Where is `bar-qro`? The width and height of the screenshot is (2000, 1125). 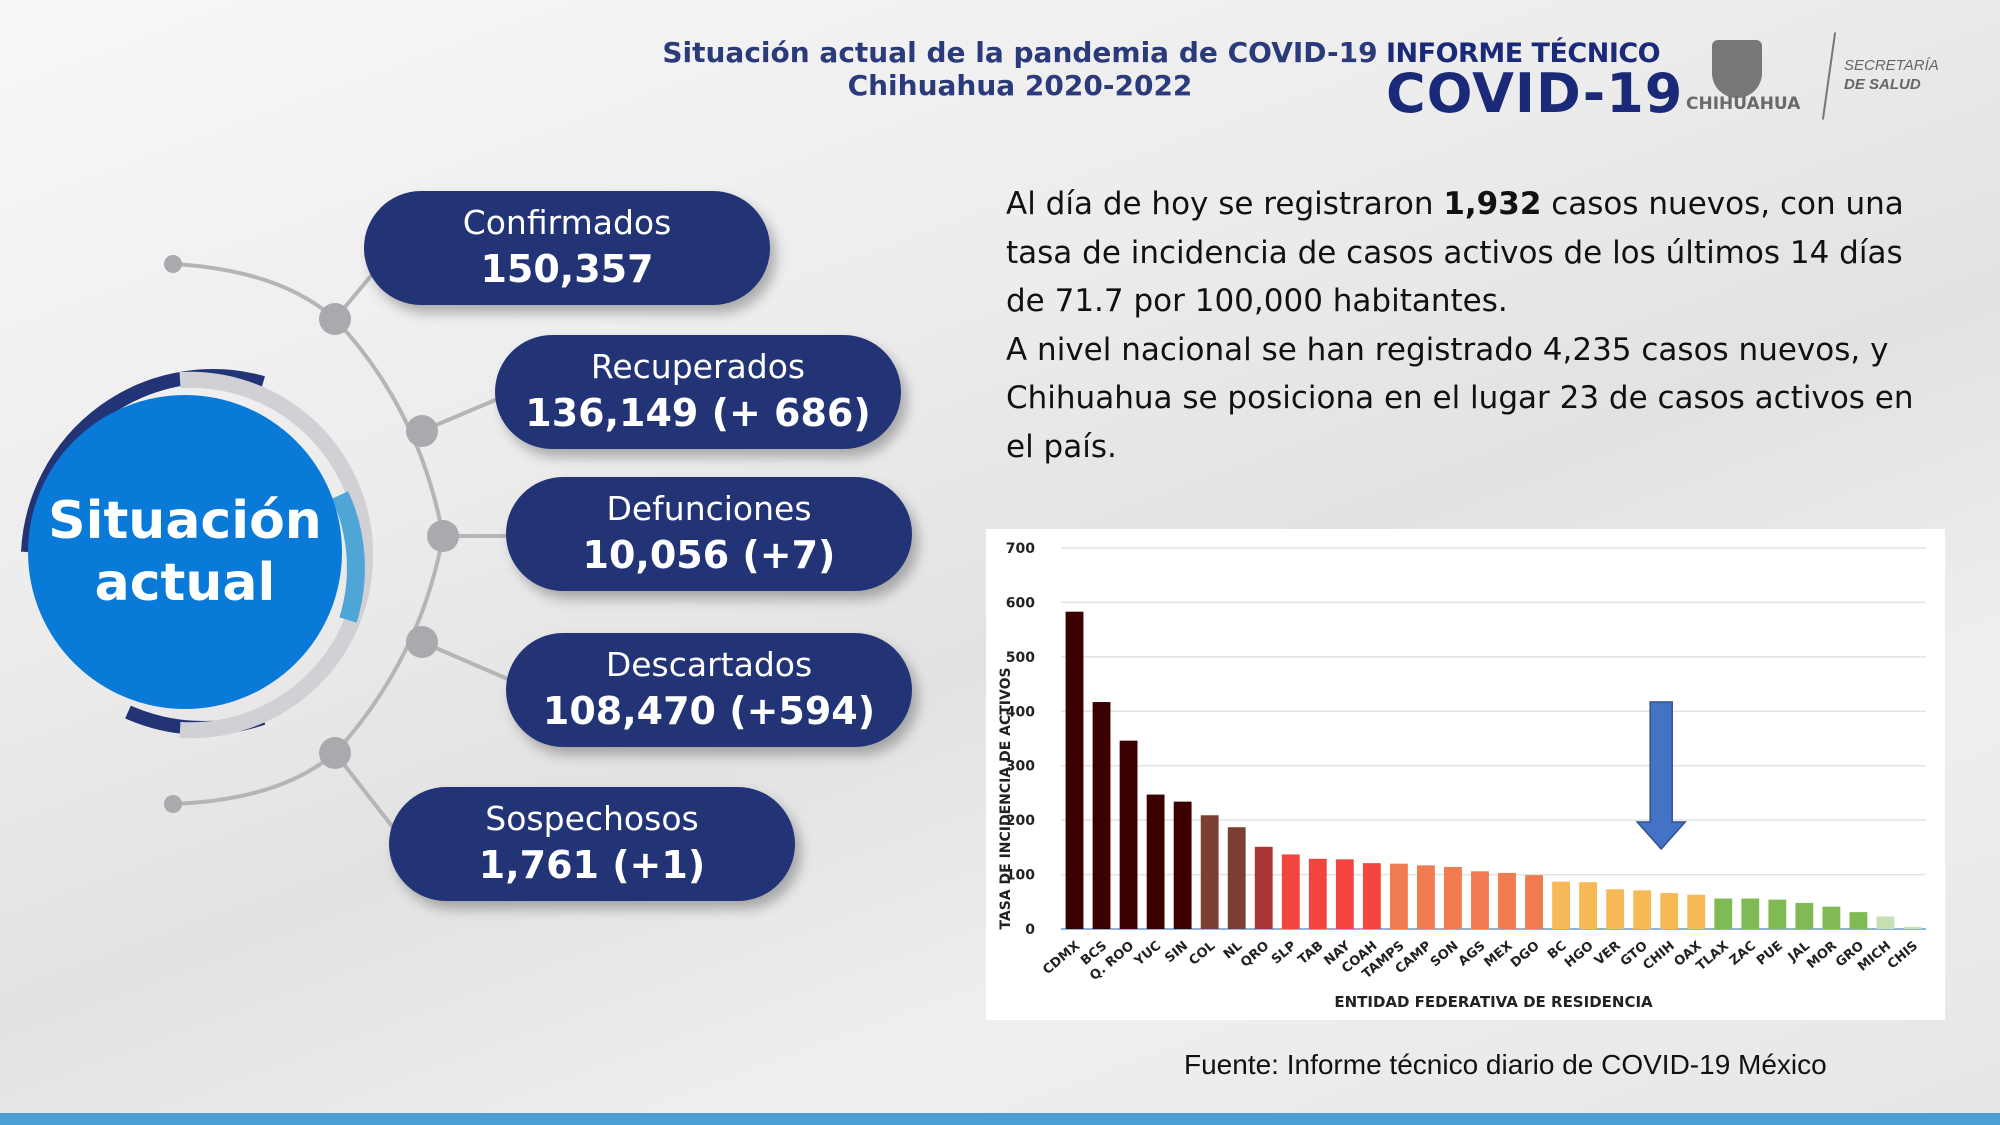
bar-qro is located at coordinates (1263, 887).